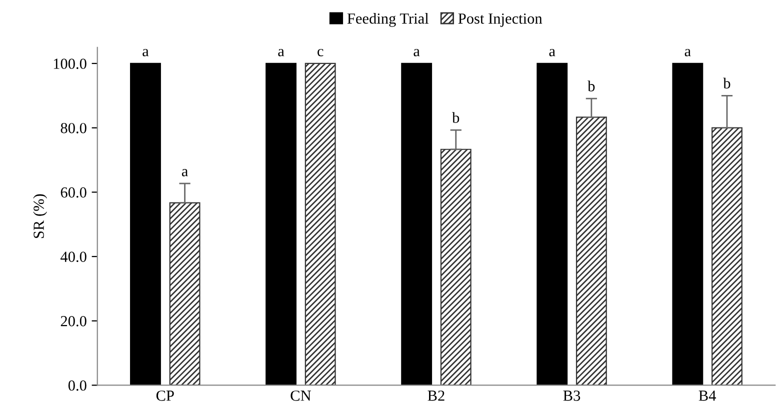  What do you see at coordinates (73, 128) in the screenshot?
I see `y-tick-label: 80.0` at bounding box center [73, 128].